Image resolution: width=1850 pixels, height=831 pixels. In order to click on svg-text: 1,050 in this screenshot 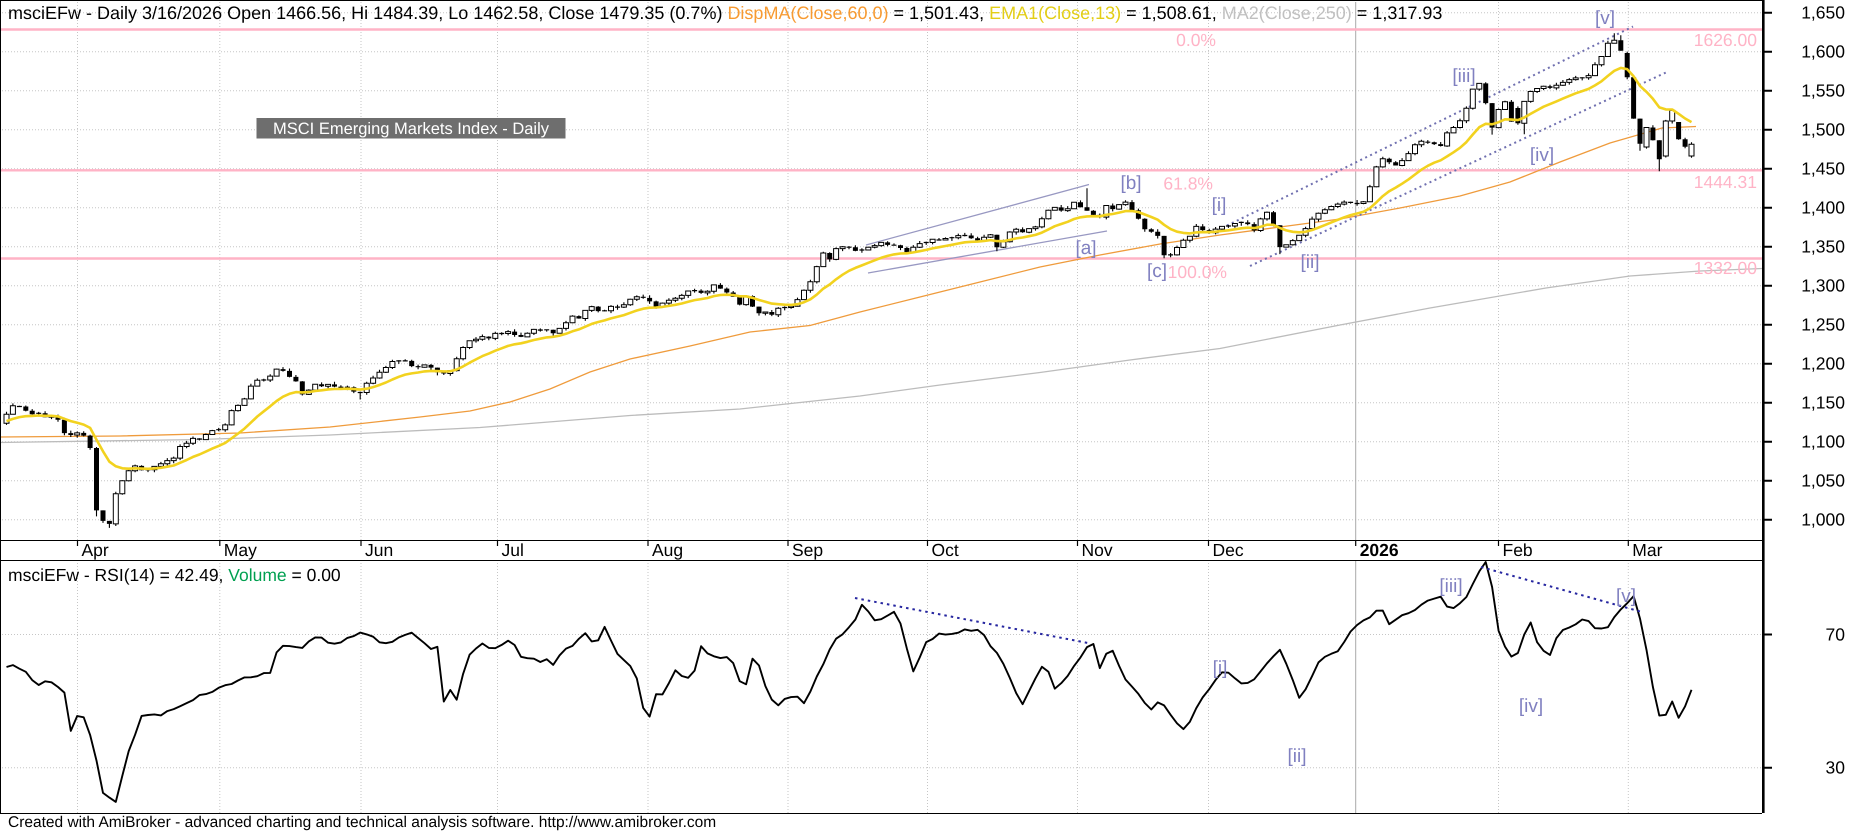, I will do `click(1823, 481)`.